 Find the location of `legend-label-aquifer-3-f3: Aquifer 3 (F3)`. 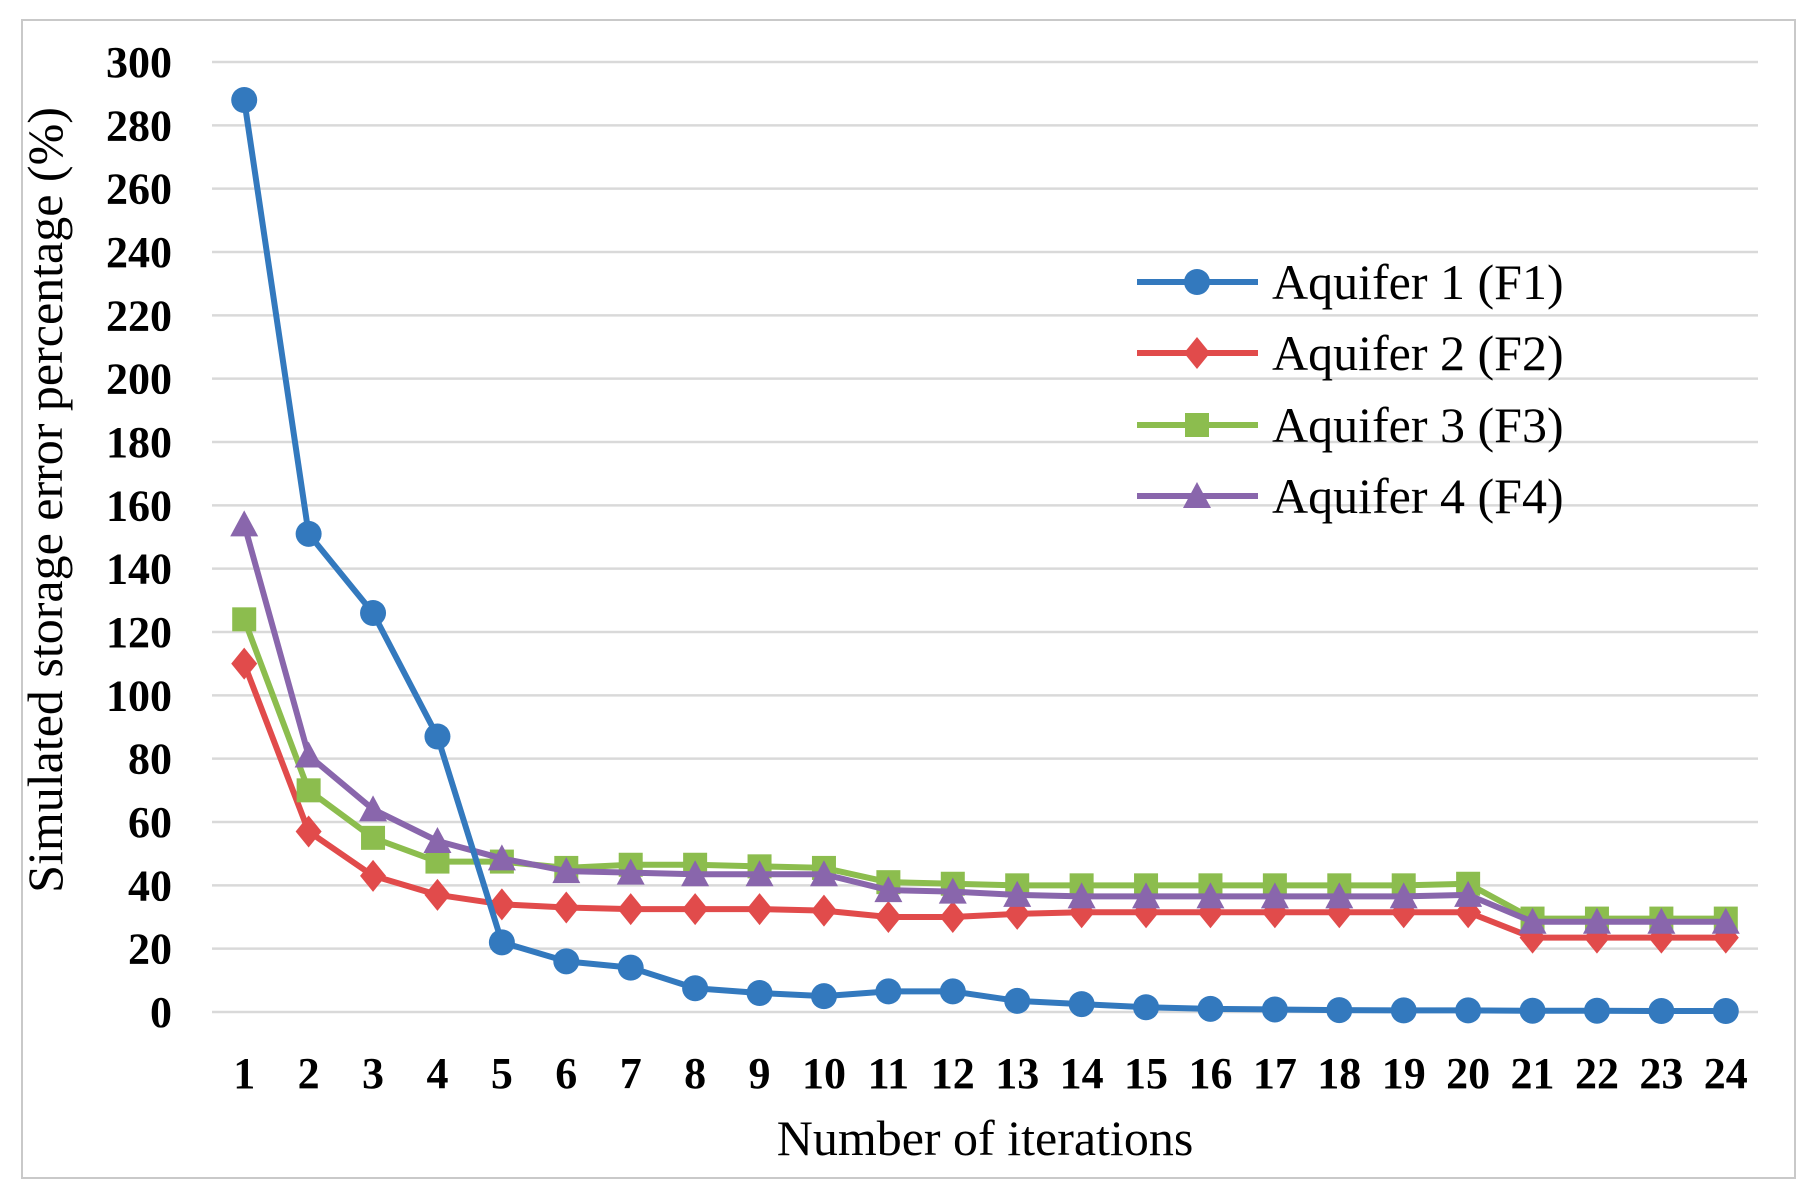

legend-label-aquifer-3-f3: Aquifer 3 (F3) is located at coordinates (1418, 425).